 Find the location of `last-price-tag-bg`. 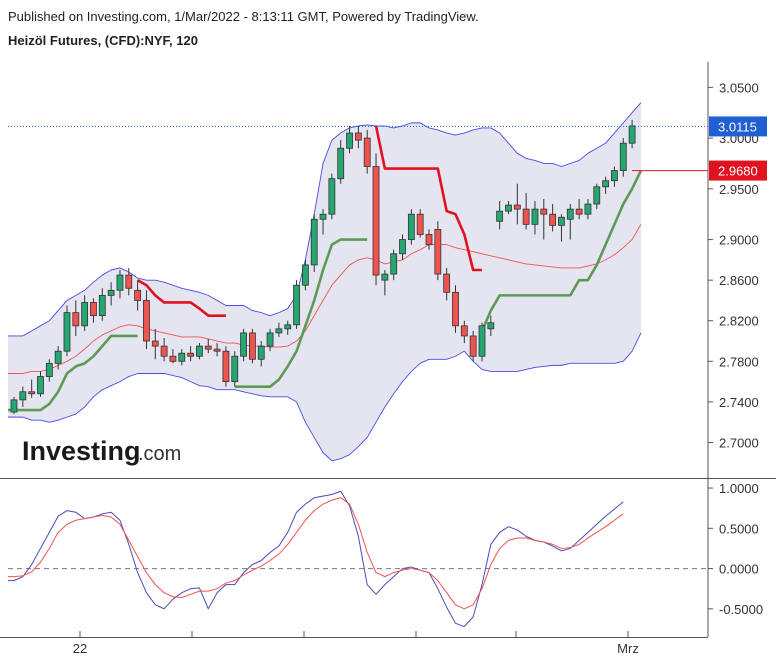

last-price-tag-bg is located at coordinates (738, 126).